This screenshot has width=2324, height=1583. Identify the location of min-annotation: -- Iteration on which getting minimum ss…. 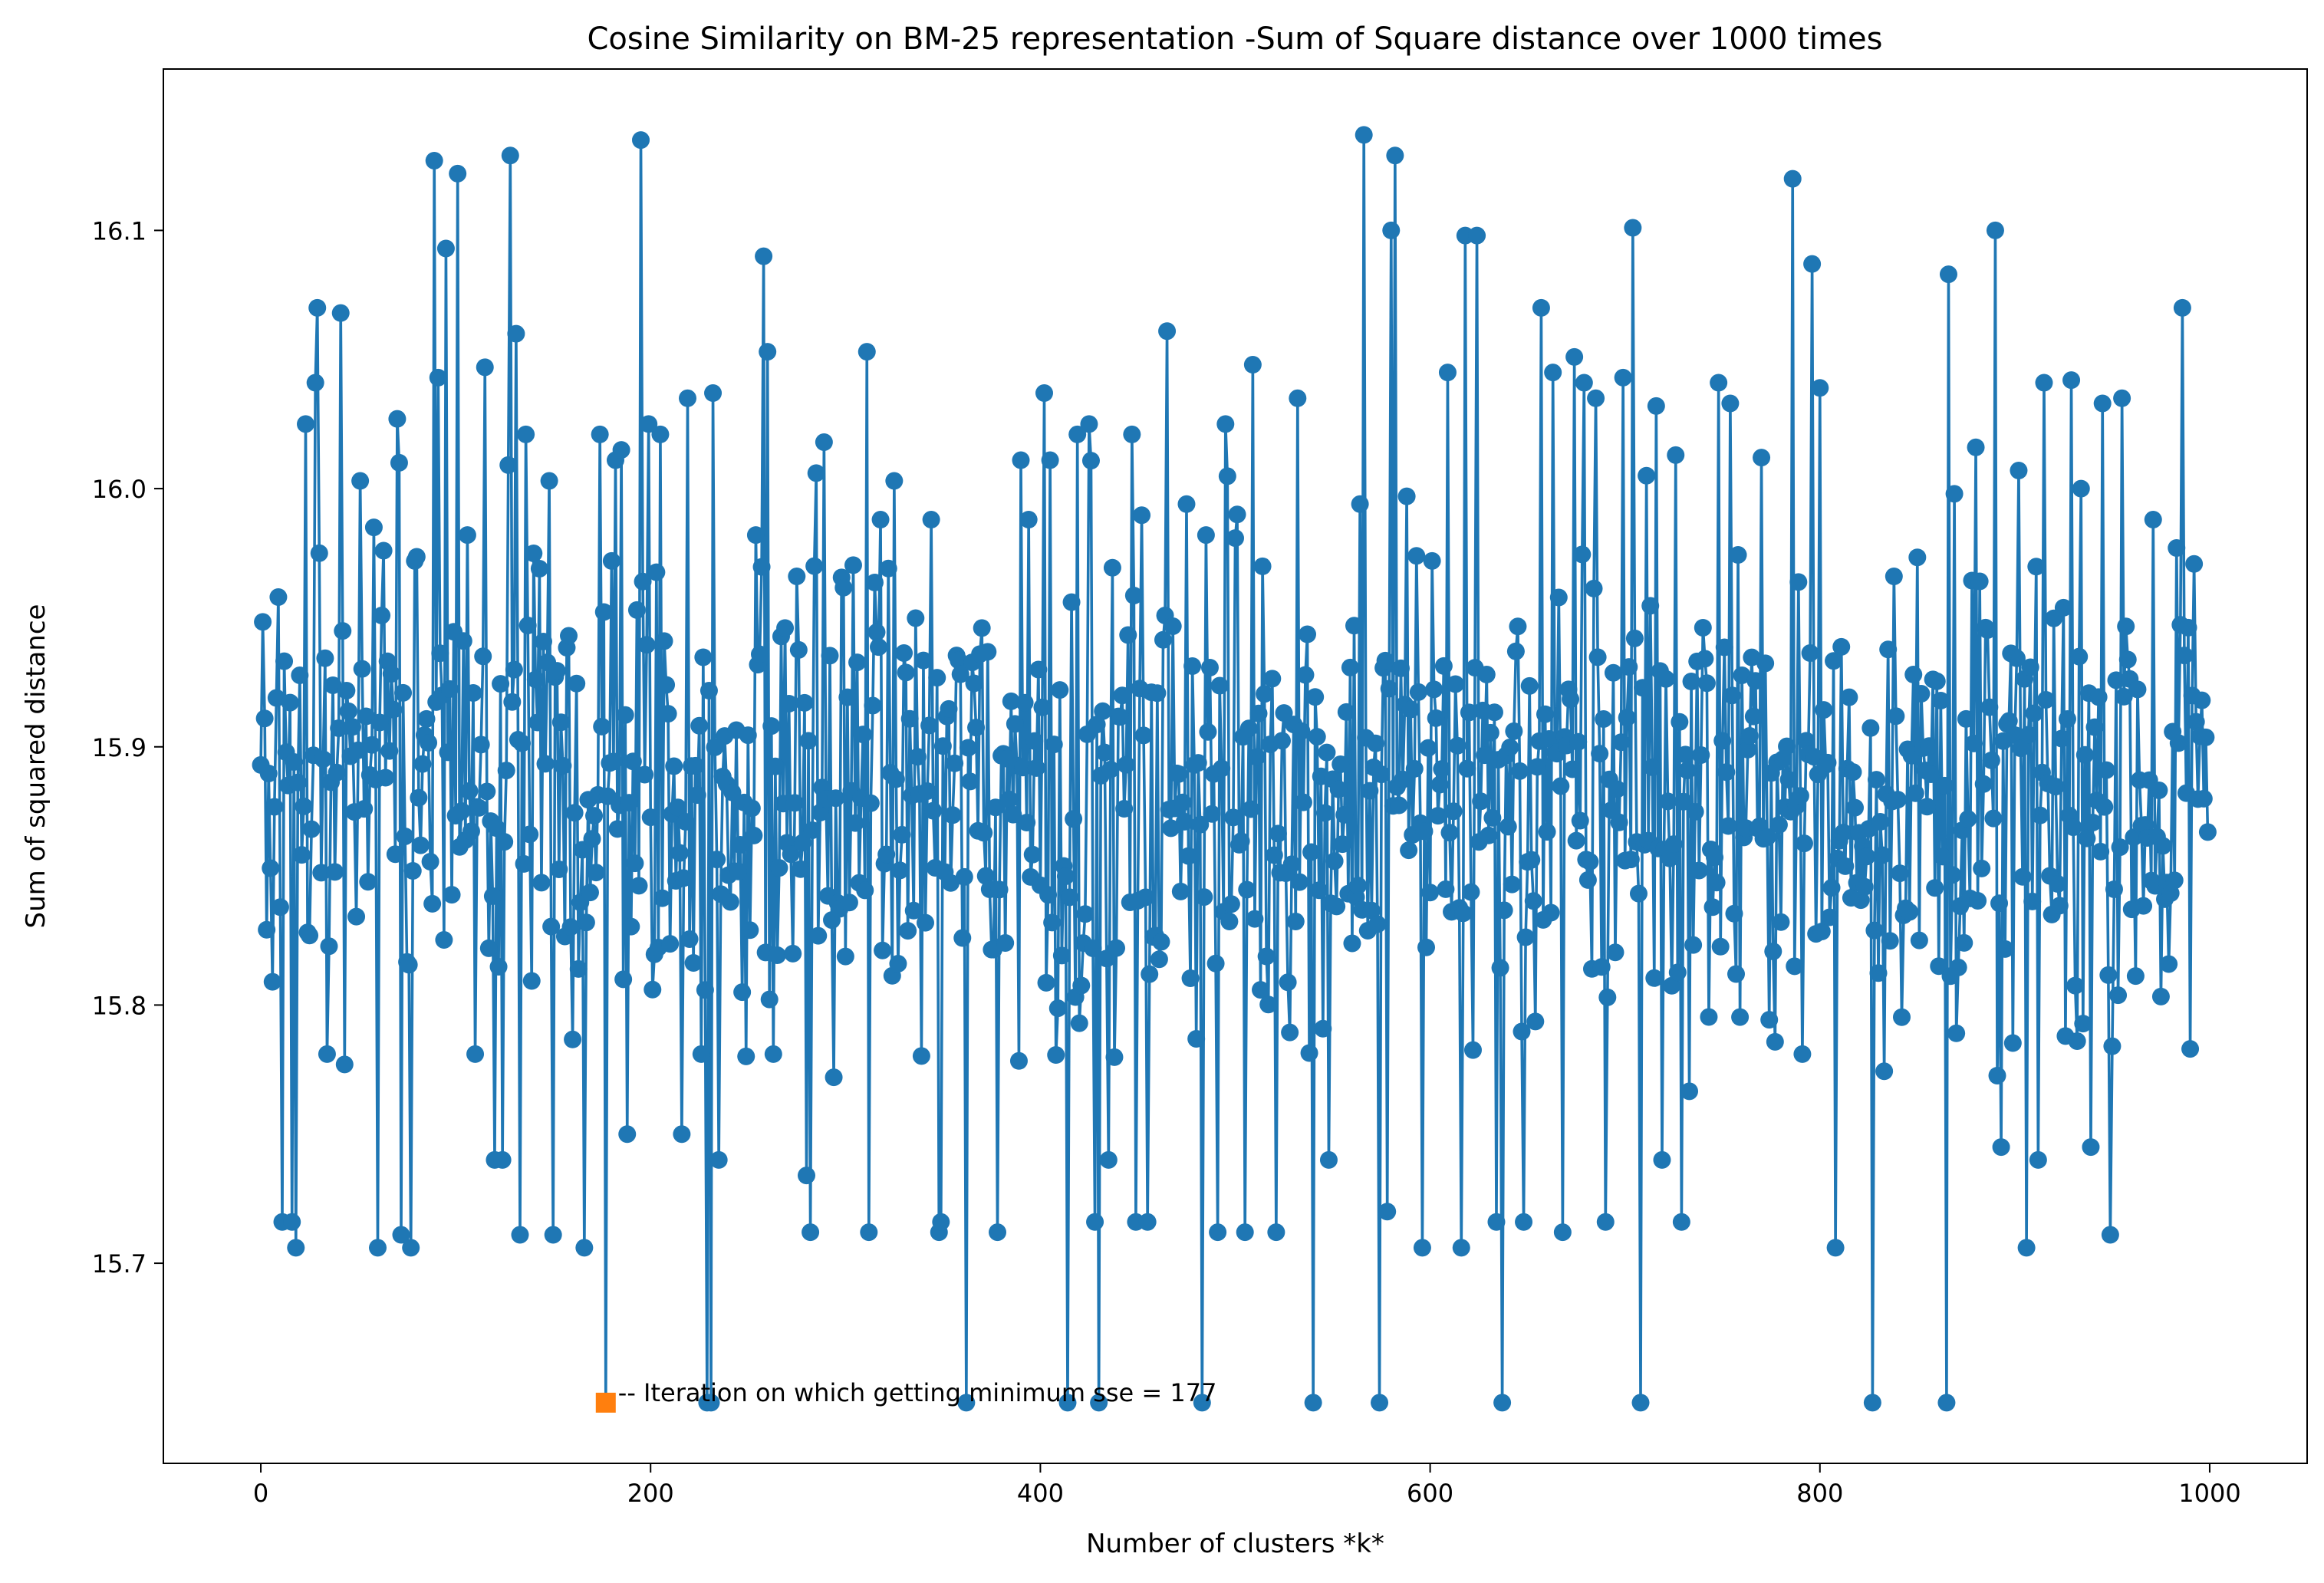
(906, 1395).